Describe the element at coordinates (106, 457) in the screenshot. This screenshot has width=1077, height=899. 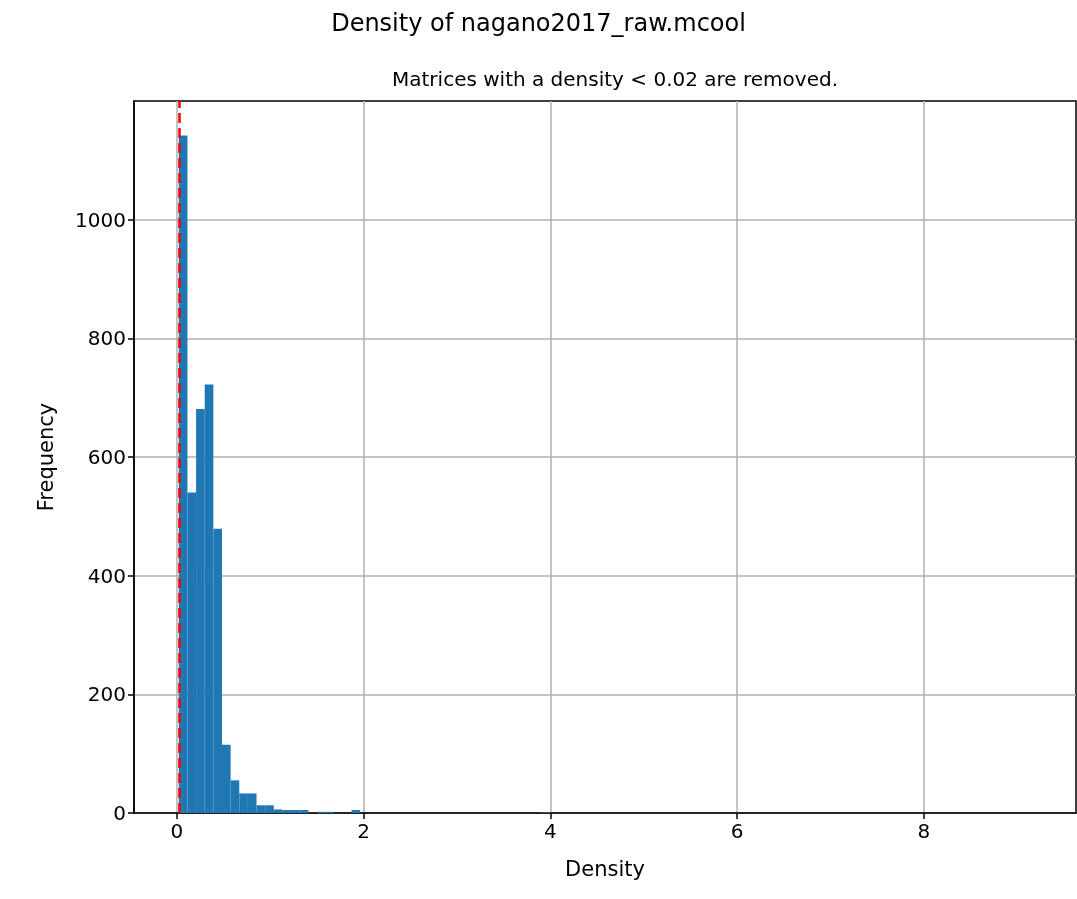
I see `y-tick-label: 600` at that location.